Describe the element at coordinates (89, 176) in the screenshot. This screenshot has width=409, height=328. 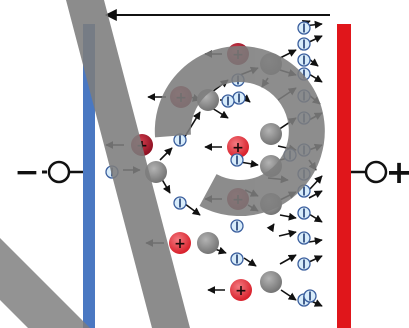
I see `cathode-plate` at that location.